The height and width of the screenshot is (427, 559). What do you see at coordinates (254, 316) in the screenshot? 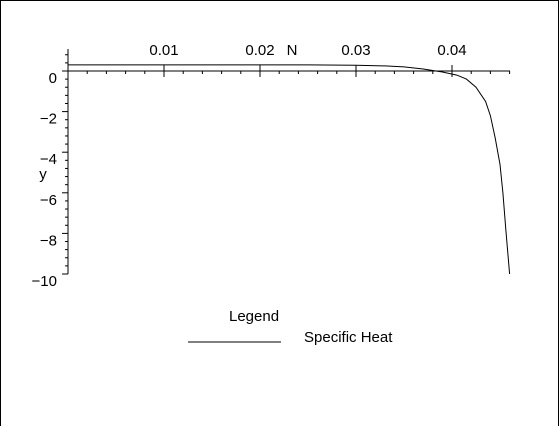
I see `legend-title: Legend` at bounding box center [254, 316].